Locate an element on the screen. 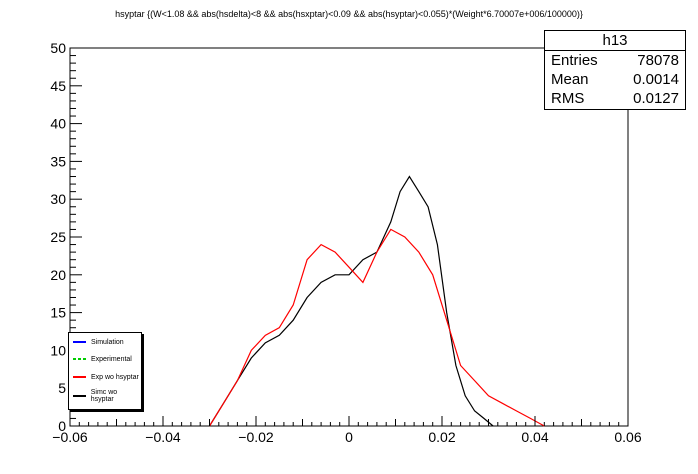 This screenshot has width=698, height=474. x-tick-label: −0.04 is located at coordinates (163, 437).